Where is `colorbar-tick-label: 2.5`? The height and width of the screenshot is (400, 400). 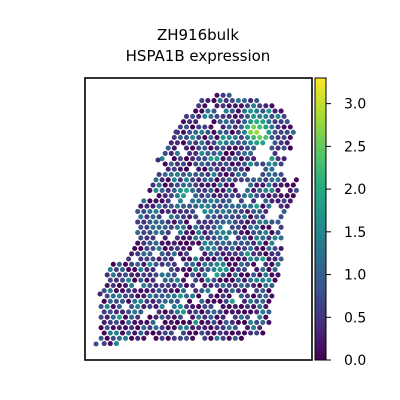
colorbar-tick-label: 2.5 is located at coordinates (355, 147).